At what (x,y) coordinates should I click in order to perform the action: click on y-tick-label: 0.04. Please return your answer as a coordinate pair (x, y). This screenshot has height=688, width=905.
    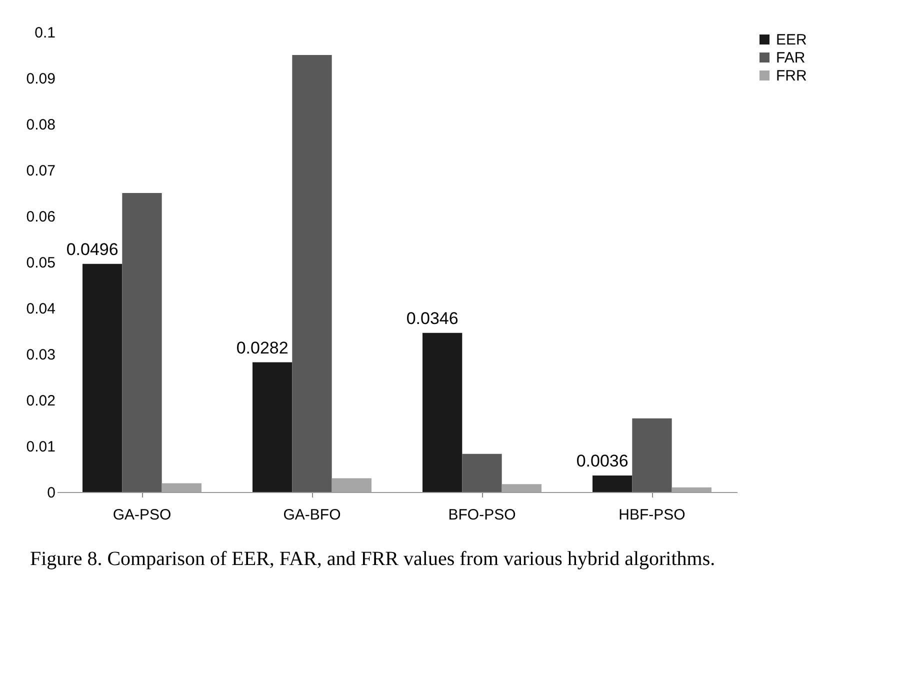
    Looking at the image, I should click on (41, 309).